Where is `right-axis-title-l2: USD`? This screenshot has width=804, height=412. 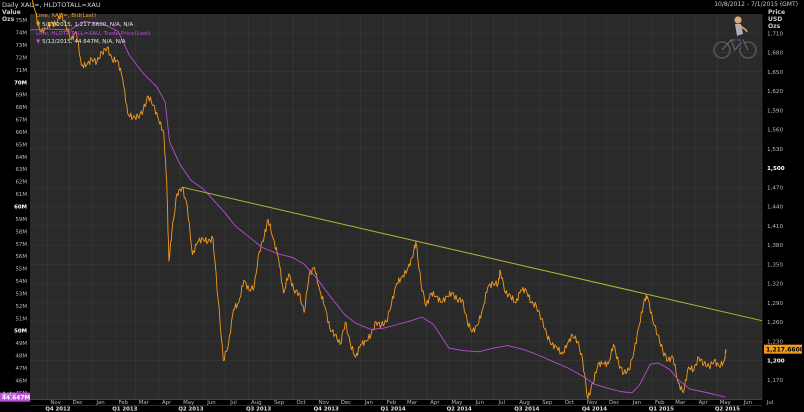 right-axis-title-l2: USD is located at coordinates (775, 19).